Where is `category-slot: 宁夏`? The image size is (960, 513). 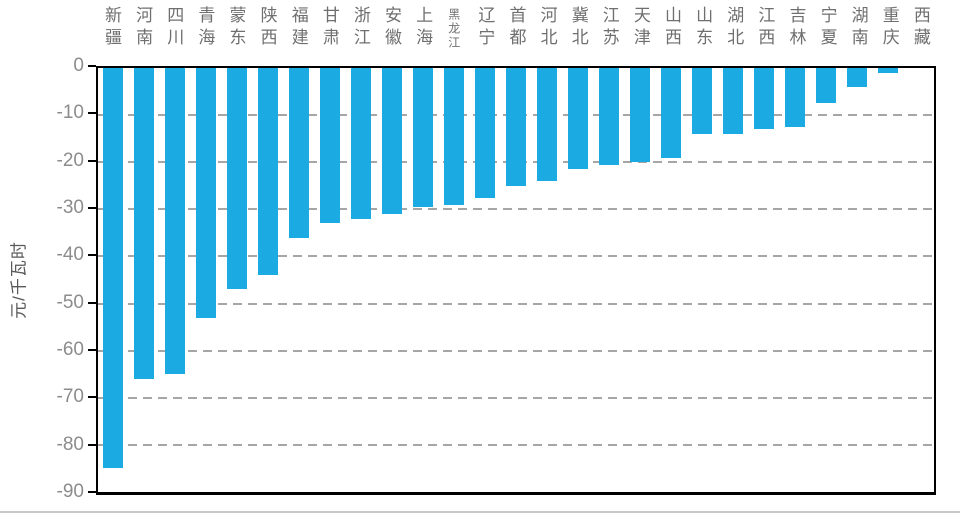
category-slot: 宁夏 is located at coordinates (827, 28).